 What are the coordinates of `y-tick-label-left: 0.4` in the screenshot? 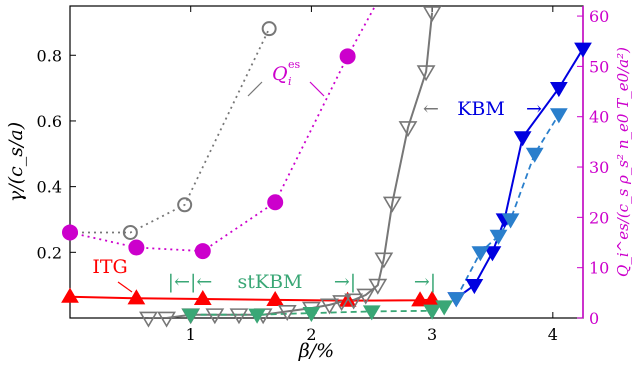 It's located at (49, 187).